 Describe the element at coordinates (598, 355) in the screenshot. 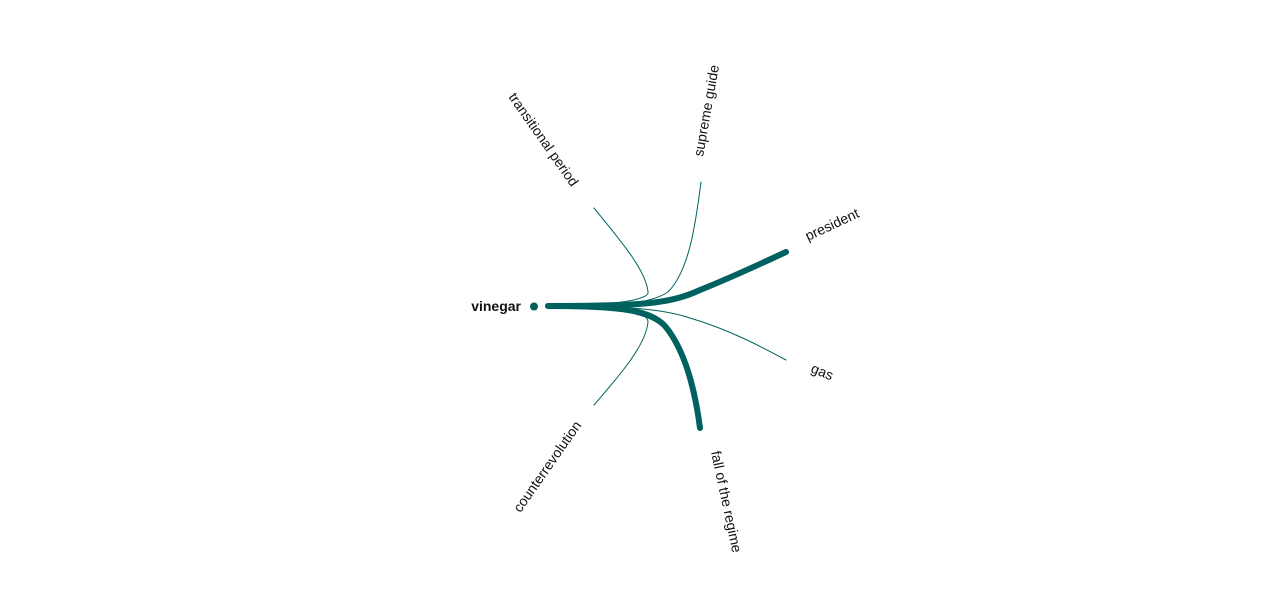

I see `edge-counterrevolution` at that location.